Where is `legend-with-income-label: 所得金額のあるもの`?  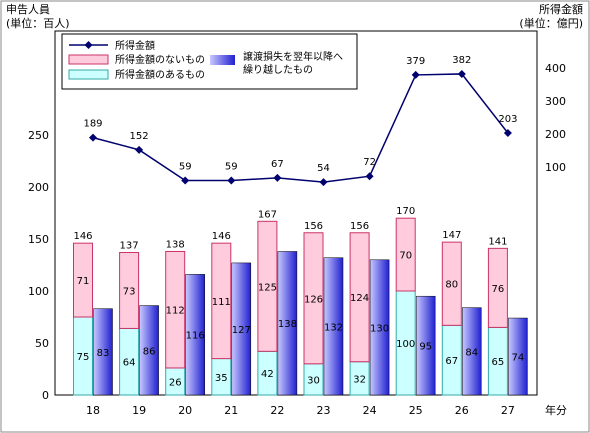
legend-with-income-label: 所得金額のあるもの is located at coordinates (160, 74).